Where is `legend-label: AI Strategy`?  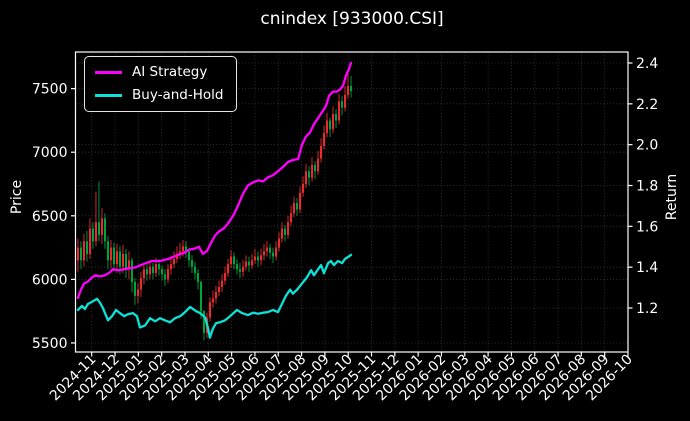
legend-label: AI Strategy is located at coordinates (170, 72).